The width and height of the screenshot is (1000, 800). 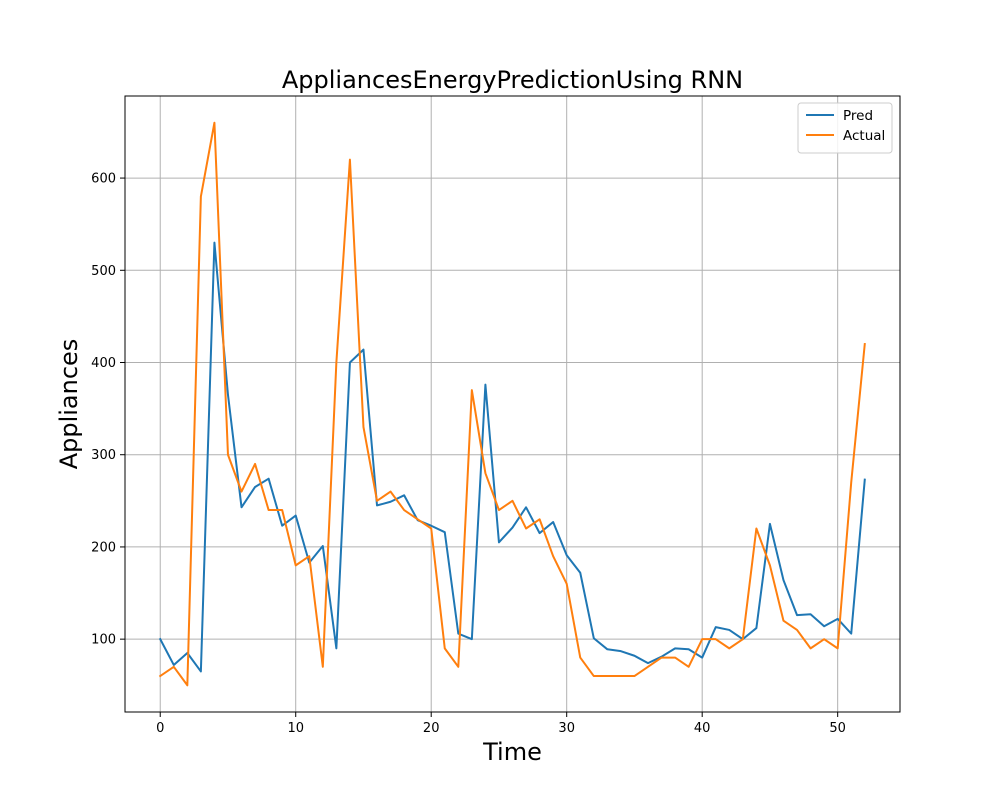 What do you see at coordinates (858, 116) in the screenshot?
I see `legend-label-pred: Pred` at bounding box center [858, 116].